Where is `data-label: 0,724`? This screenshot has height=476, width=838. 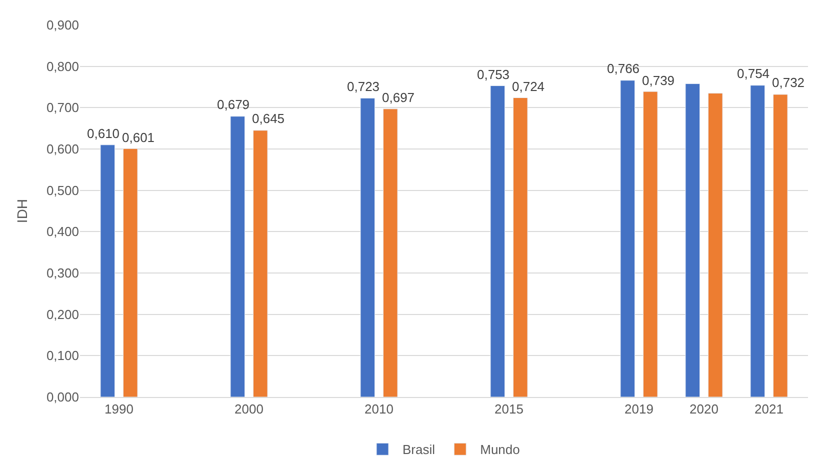
data-label: 0,724 is located at coordinates (528, 86).